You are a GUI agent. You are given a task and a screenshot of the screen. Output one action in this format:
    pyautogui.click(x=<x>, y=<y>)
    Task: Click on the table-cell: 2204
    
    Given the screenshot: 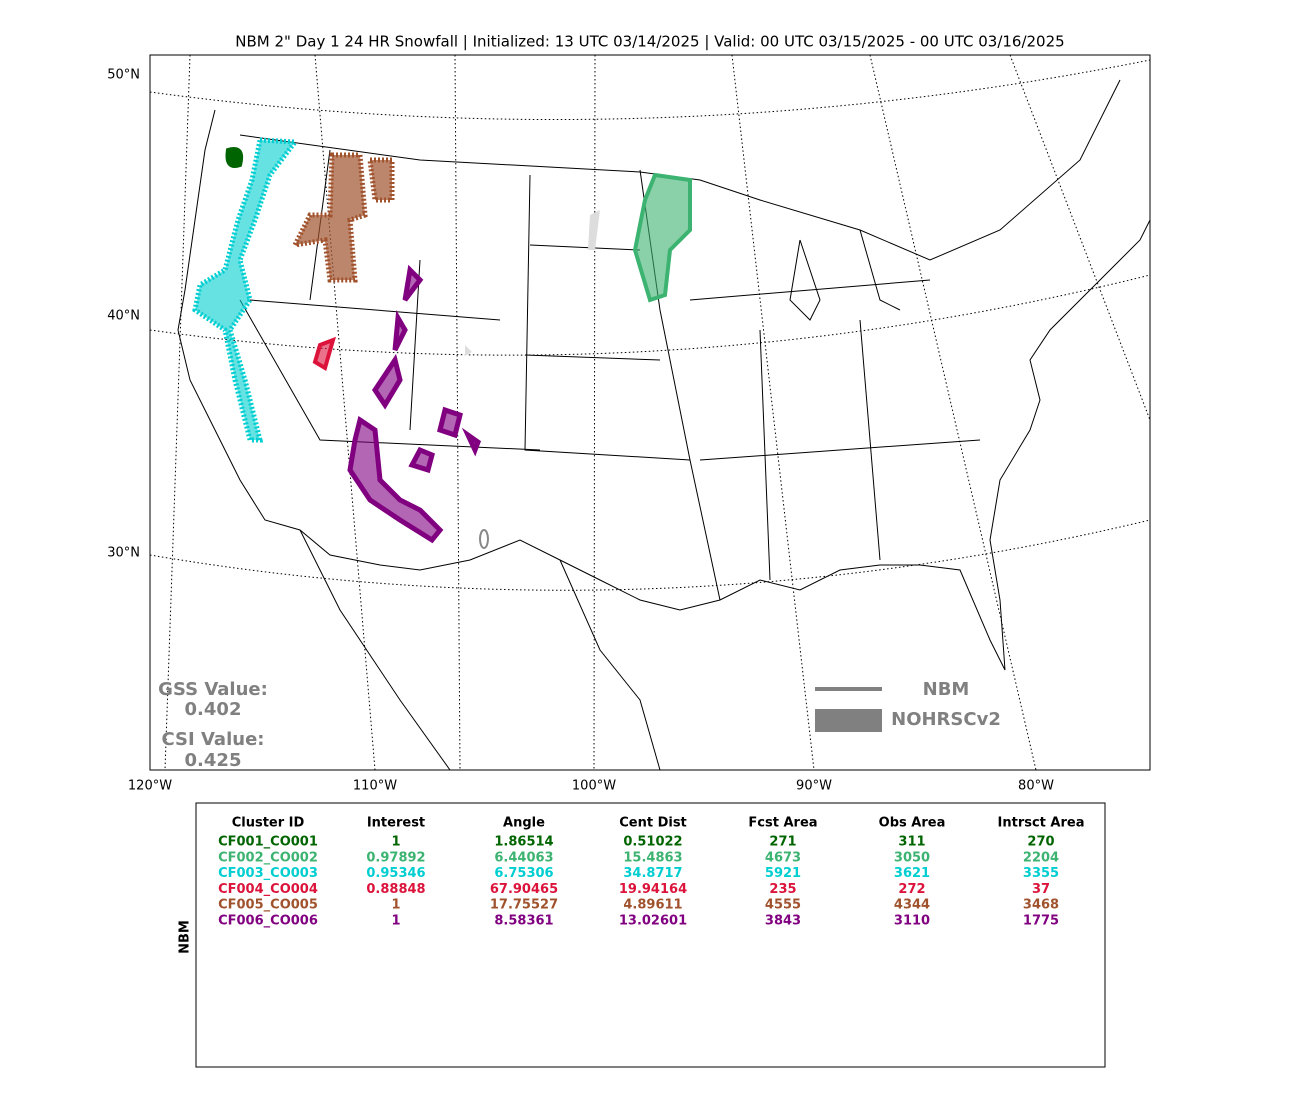 What is the action you would take?
    pyautogui.click(x=1041, y=857)
    